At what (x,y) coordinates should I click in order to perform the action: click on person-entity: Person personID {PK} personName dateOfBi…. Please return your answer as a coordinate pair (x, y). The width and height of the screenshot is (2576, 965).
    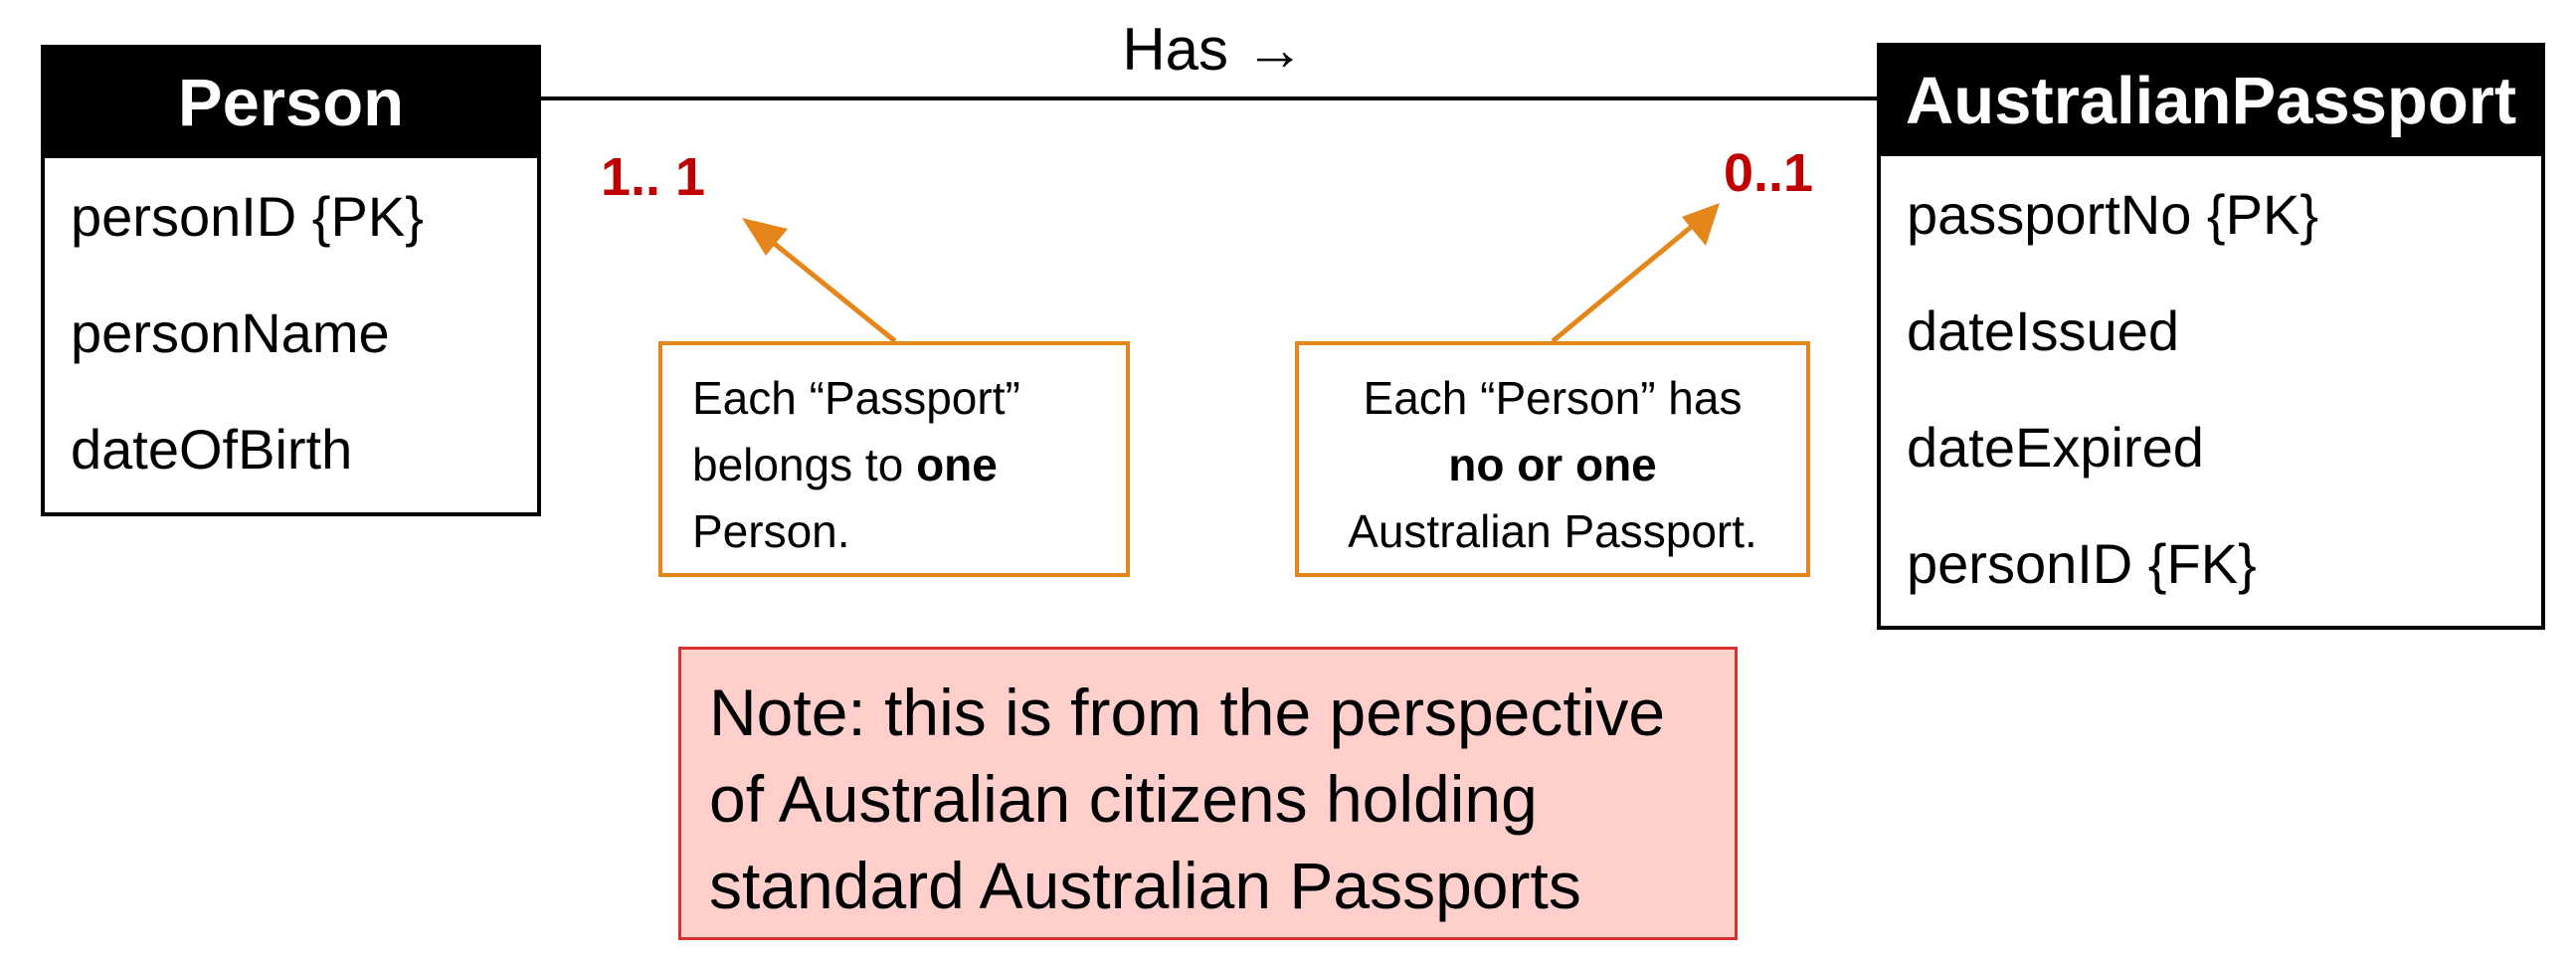
    Looking at the image, I should click on (291, 281).